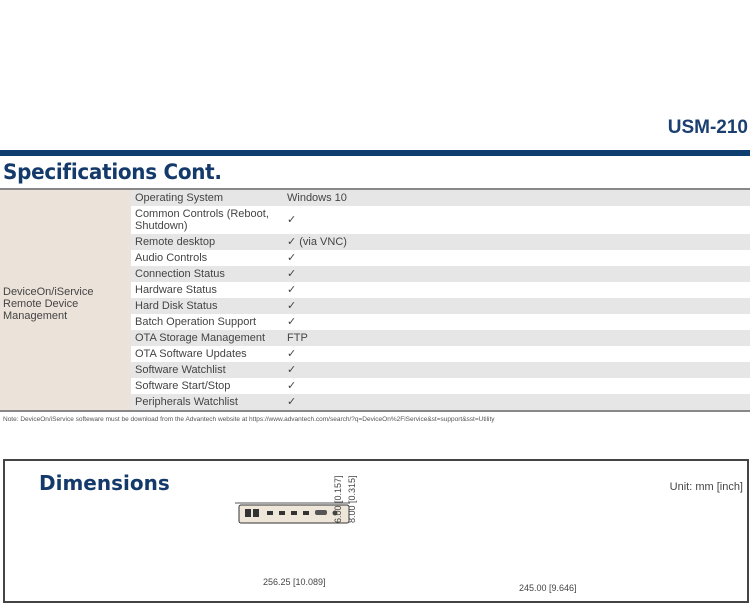  Describe the element at coordinates (440, 274) in the screenshot. I see `table-row: Connection Status ✓` at that location.